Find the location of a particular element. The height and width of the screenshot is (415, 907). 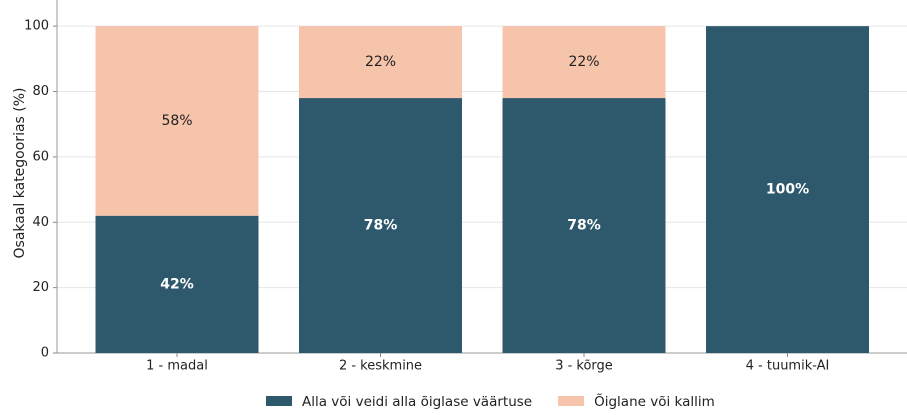

value-label: 42% is located at coordinates (177, 284).